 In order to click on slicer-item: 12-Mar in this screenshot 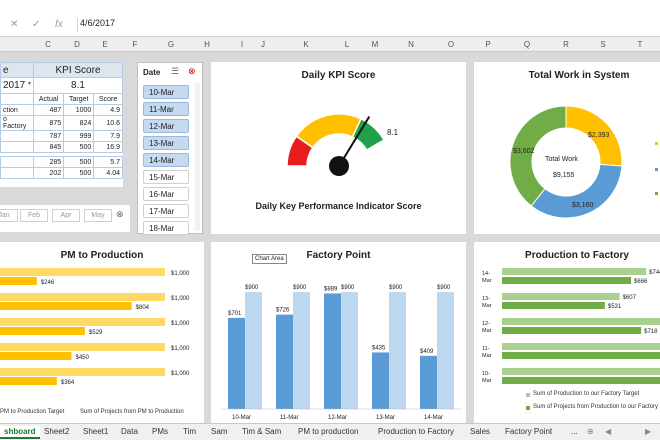, I will do `click(166, 126)`.